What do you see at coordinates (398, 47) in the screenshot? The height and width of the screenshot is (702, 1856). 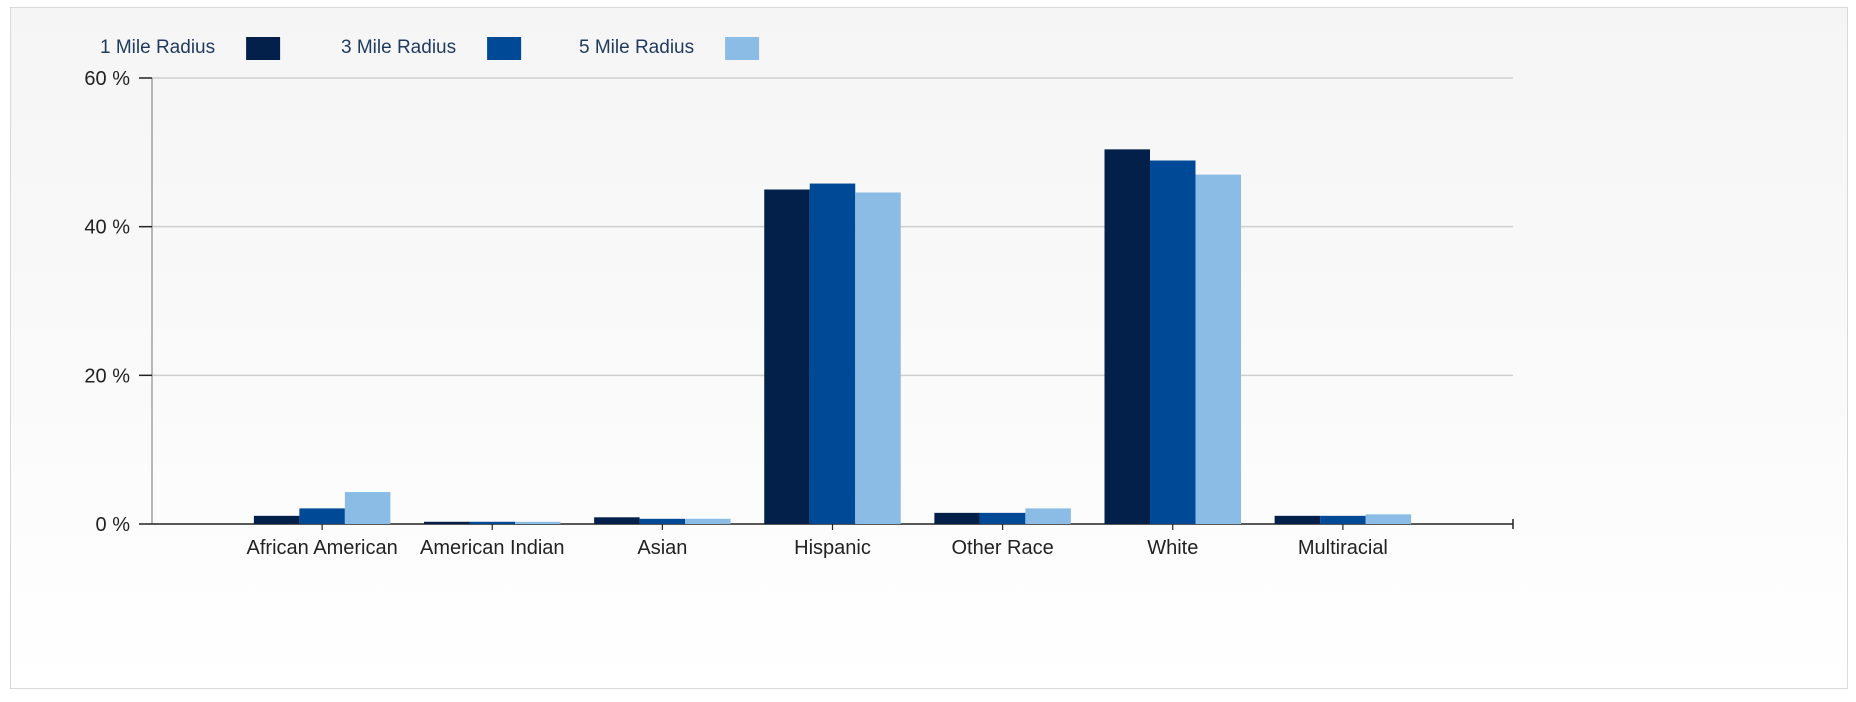 I see `legend-label: 3 Mile Radius` at bounding box center [398, 47].